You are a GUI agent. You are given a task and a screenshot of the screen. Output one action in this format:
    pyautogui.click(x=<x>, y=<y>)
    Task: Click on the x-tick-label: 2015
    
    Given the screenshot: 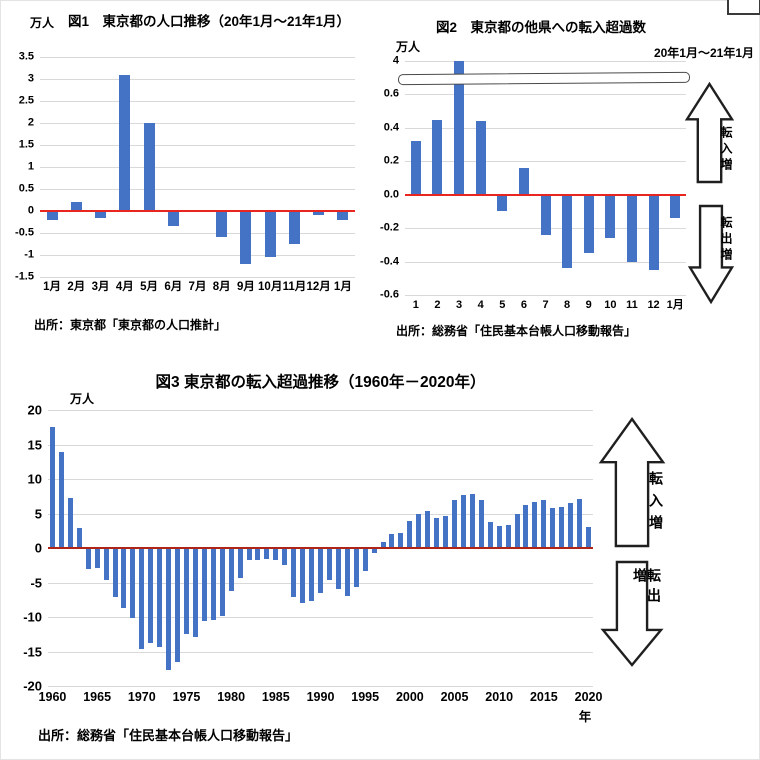 What is the action you would take?
    pyautogui.click(x=543, y=697)
    